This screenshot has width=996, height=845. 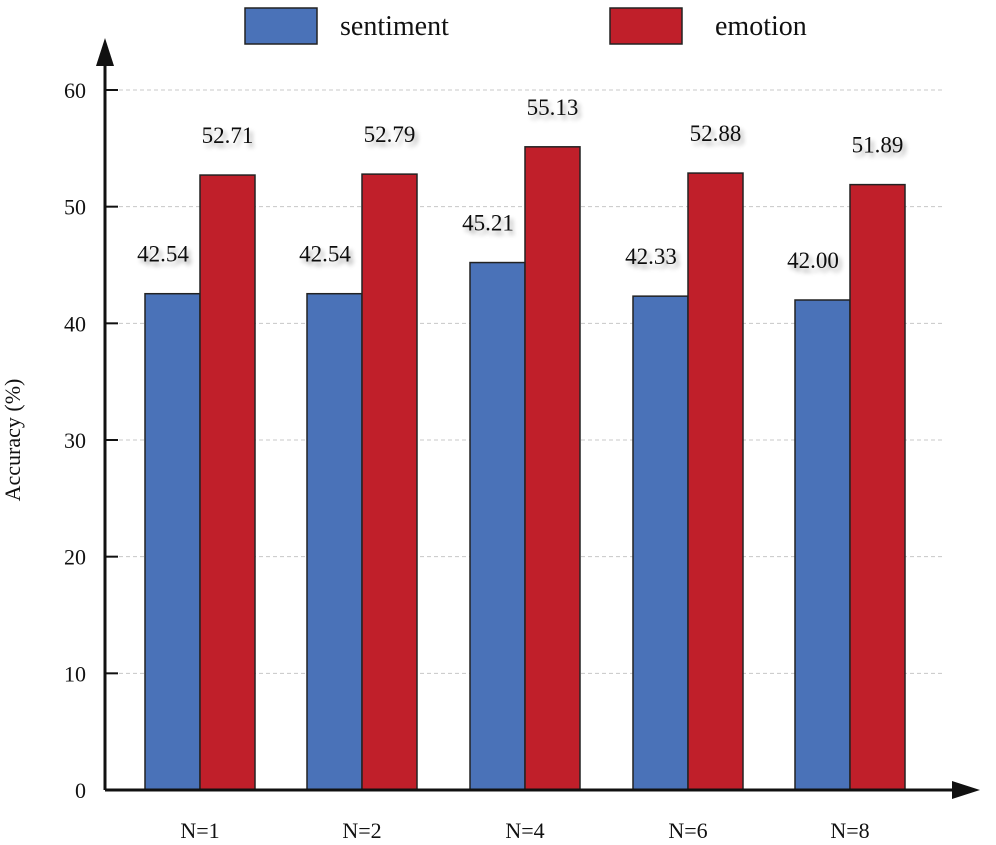 What do you see at coordinates (525, 26) in the screenshot?
I see `legend: sentiment emotion` at bounding box center [525, 26].